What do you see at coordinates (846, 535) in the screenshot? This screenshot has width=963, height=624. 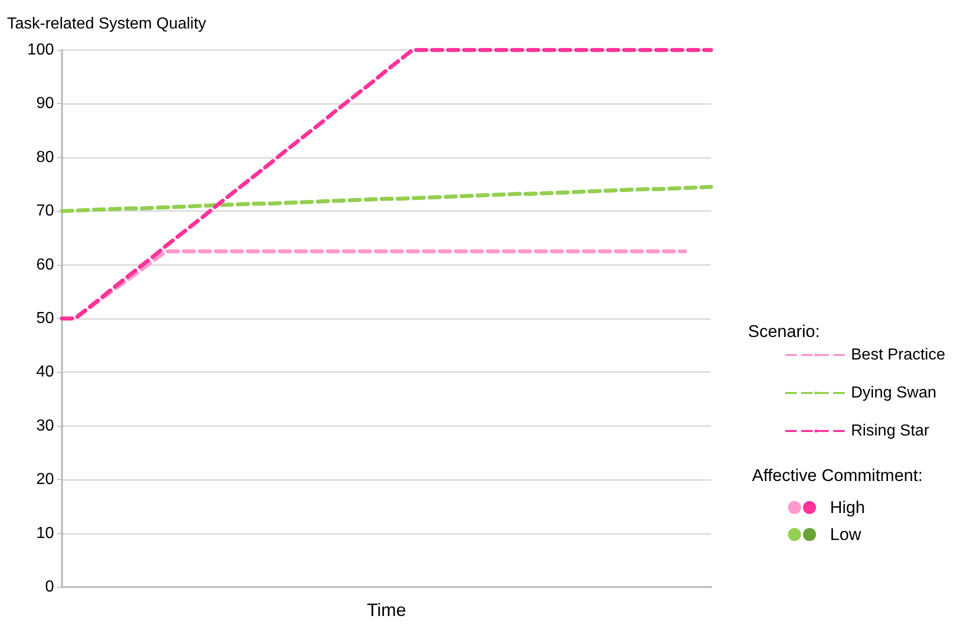 I see `text: Low` at bounding box center [846, 535].